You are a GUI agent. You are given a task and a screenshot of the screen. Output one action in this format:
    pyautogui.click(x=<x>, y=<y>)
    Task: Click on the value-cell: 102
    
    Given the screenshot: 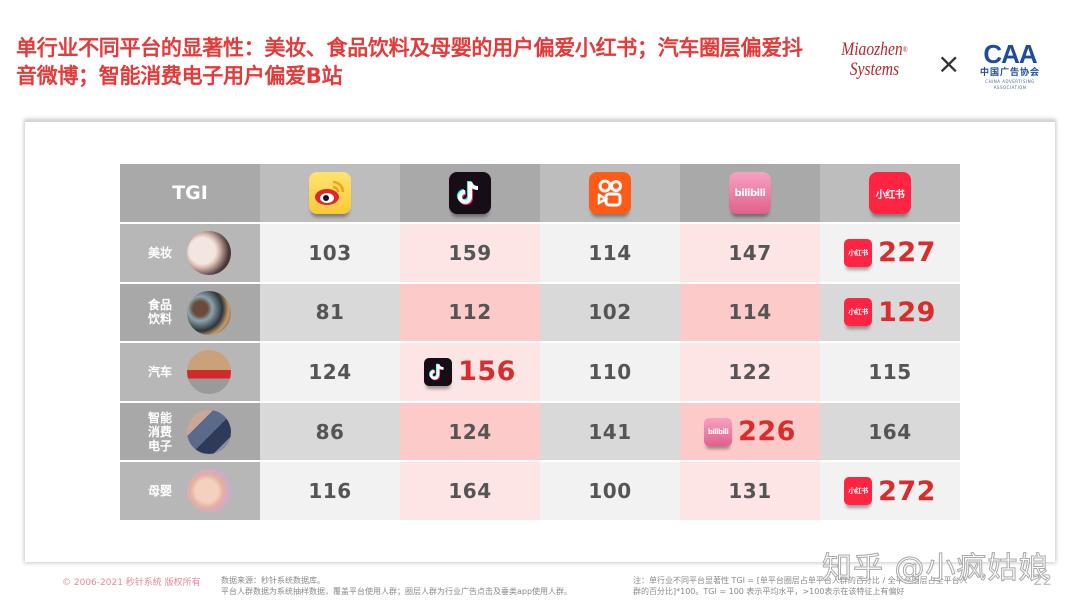 What is the action you would take?
    pyautogui.click(x=610, y=312)
    